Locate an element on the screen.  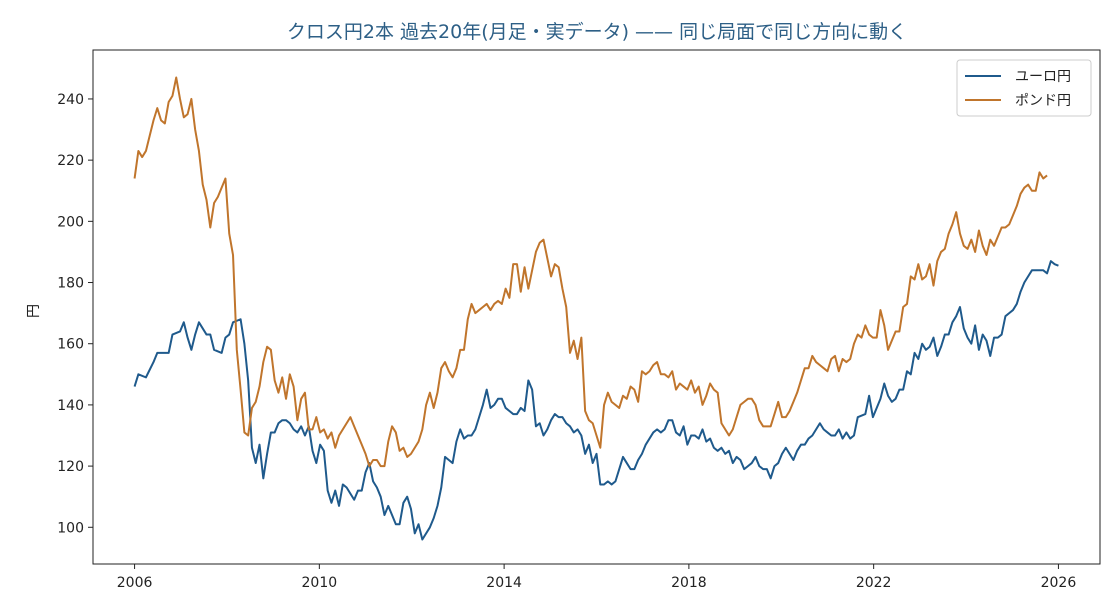
y-tick-label: 100 is located at coordinates (70, 528).